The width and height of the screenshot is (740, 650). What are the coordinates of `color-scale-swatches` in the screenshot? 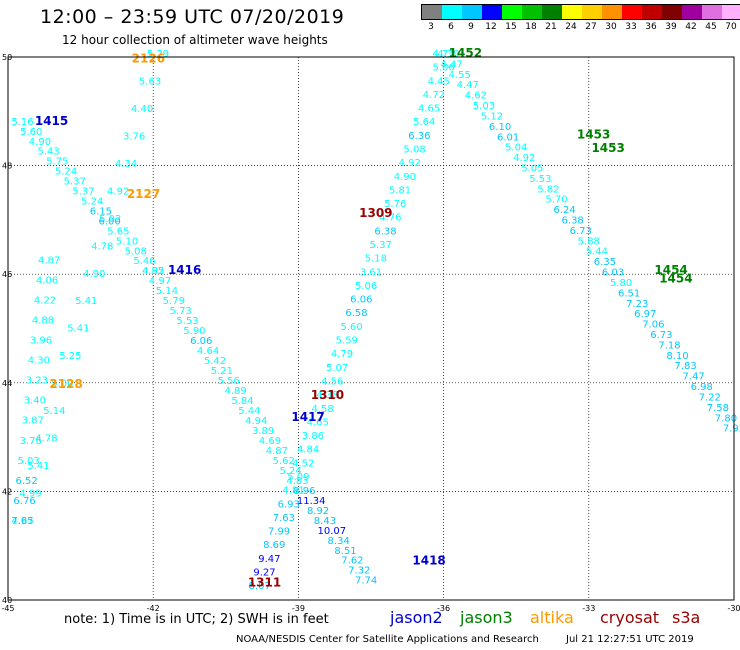 It's located at (580, 12).